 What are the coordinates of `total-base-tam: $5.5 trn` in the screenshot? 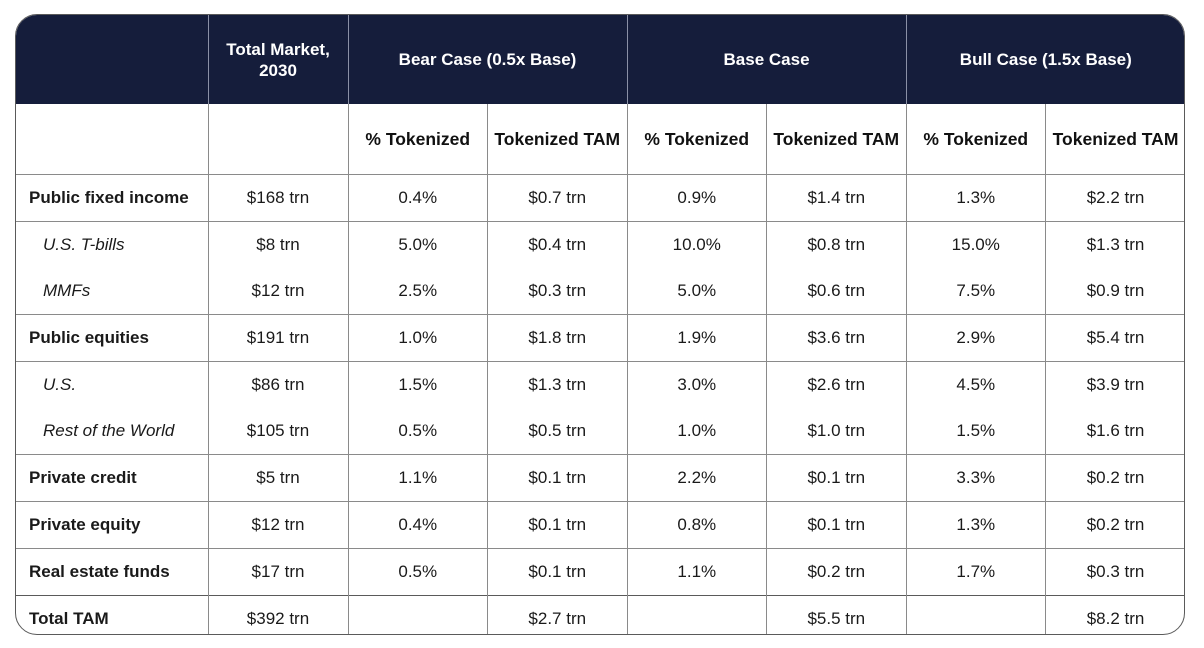 It's located at (836, 614).